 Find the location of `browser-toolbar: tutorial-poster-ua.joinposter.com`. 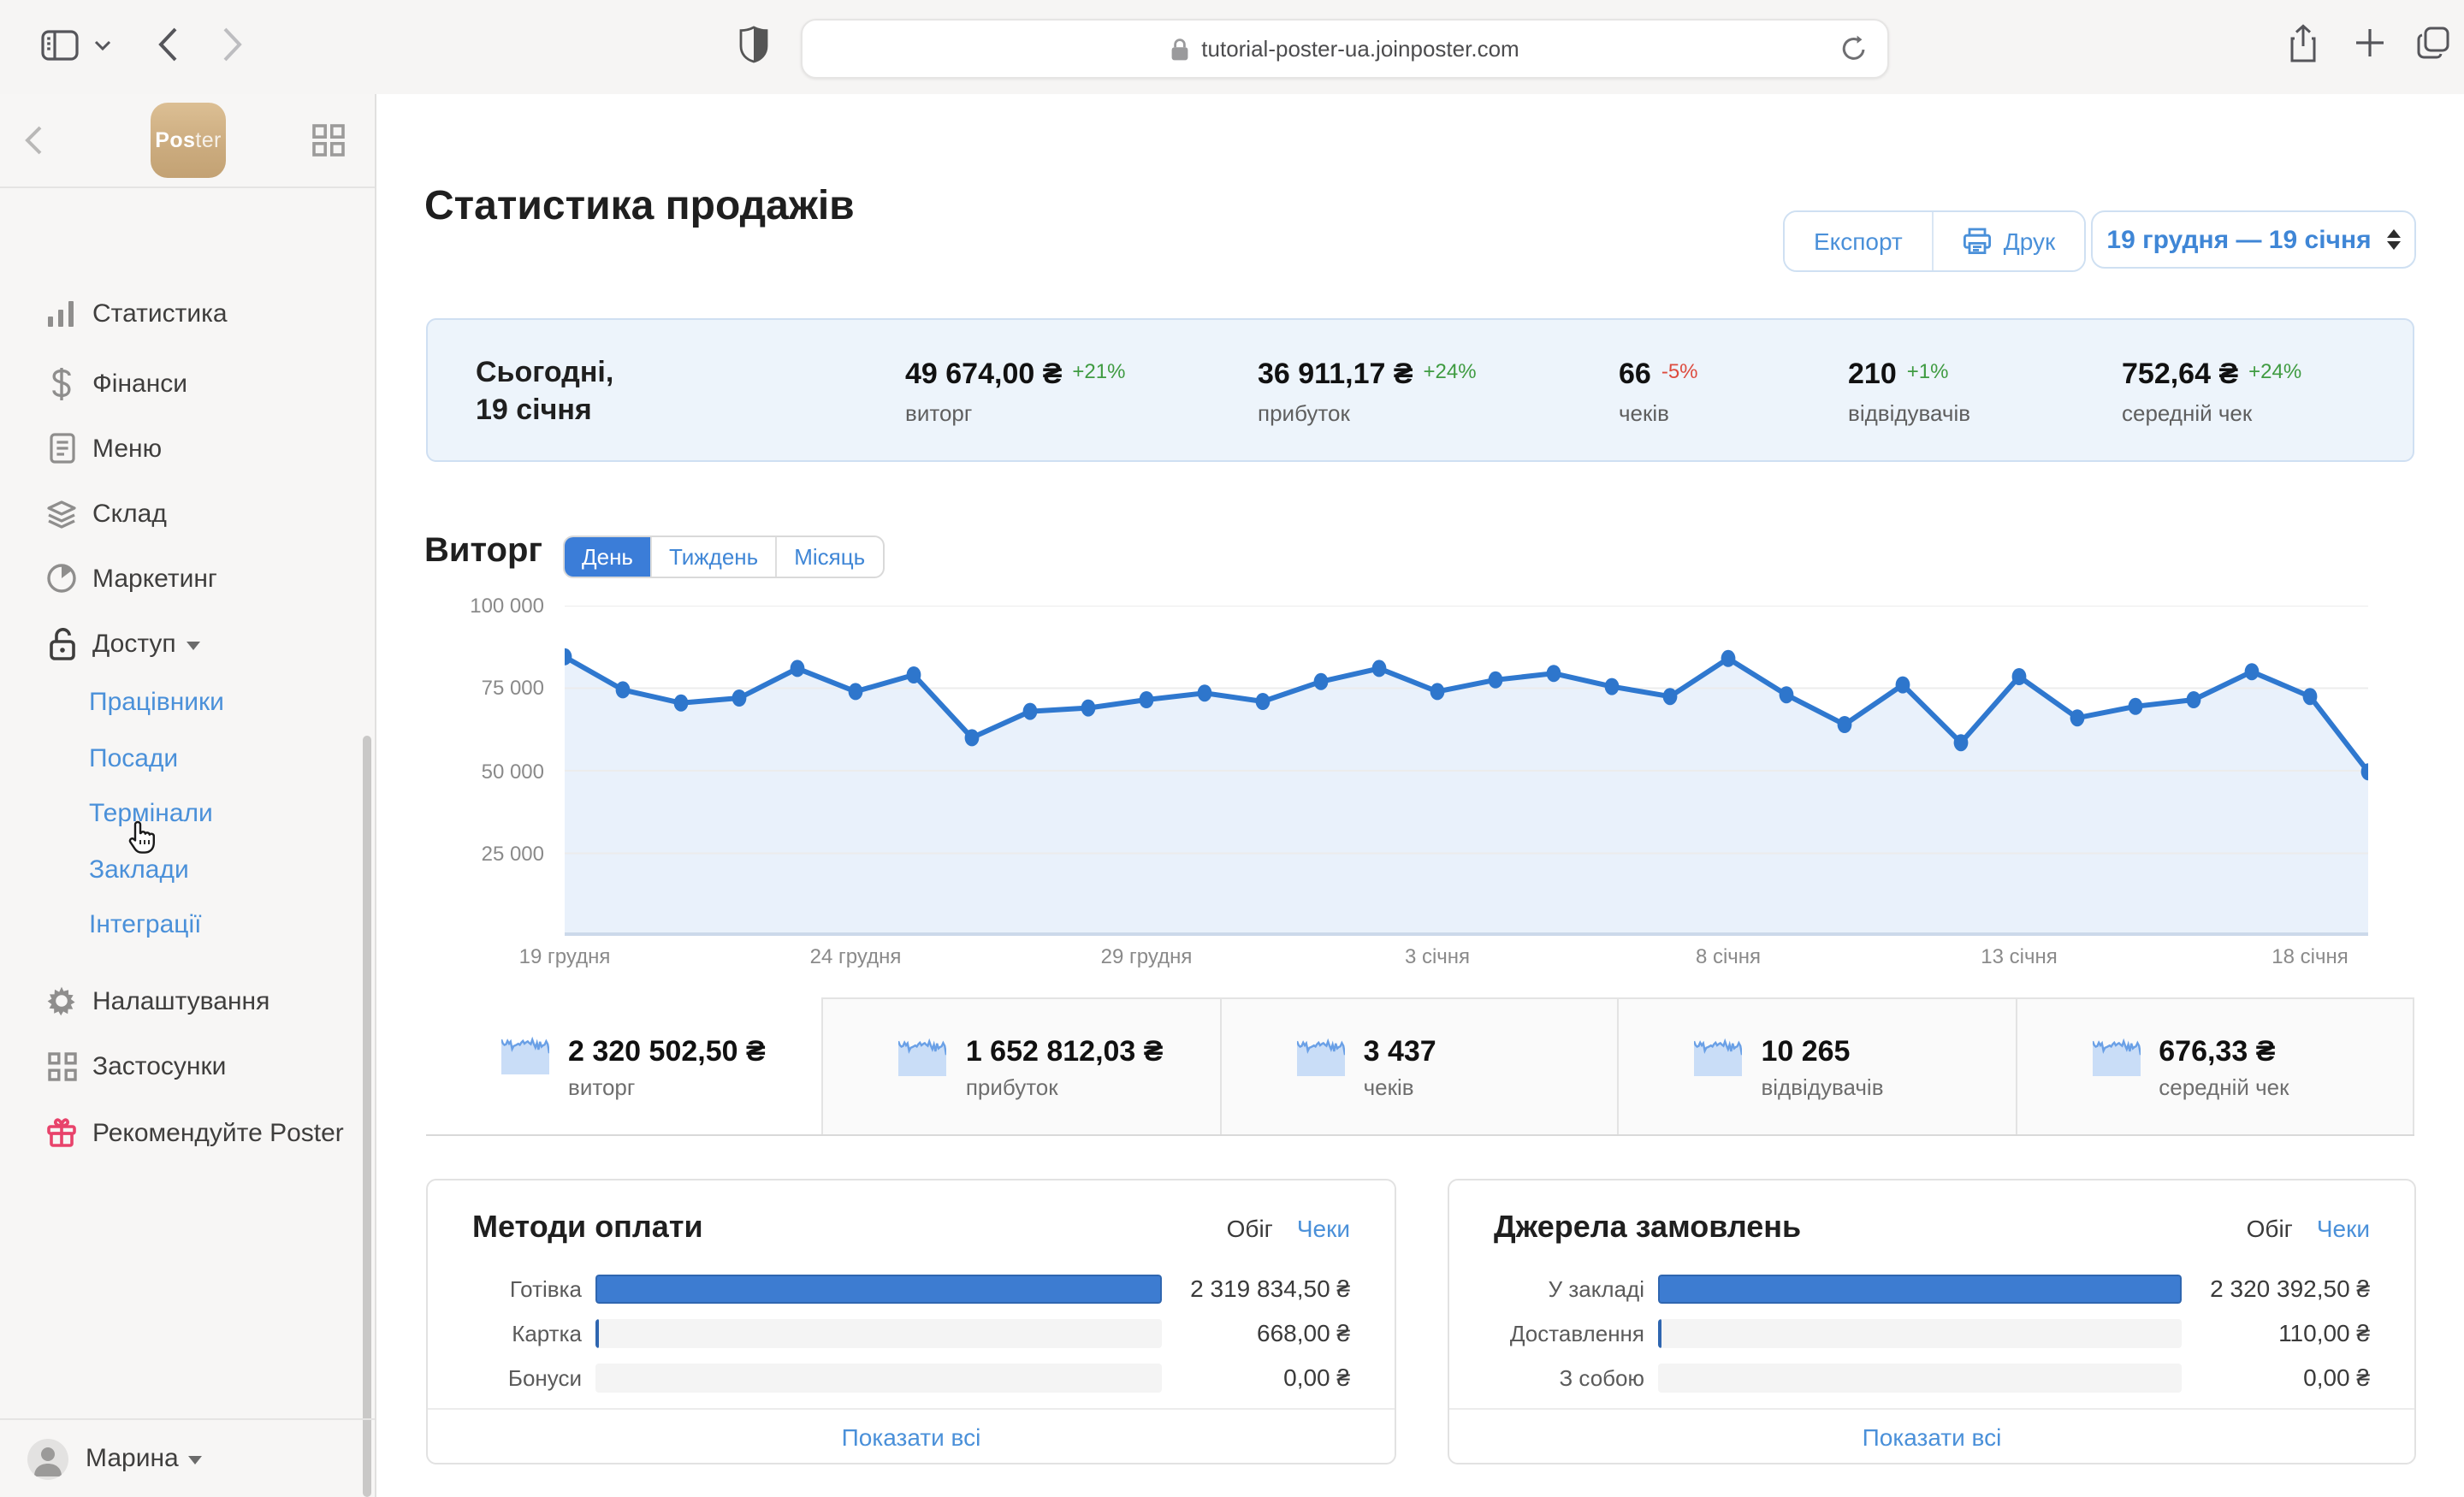

browser-toolbar: tutorial-poster-ua.joinposter.com is located at coordinates (1232, 48).